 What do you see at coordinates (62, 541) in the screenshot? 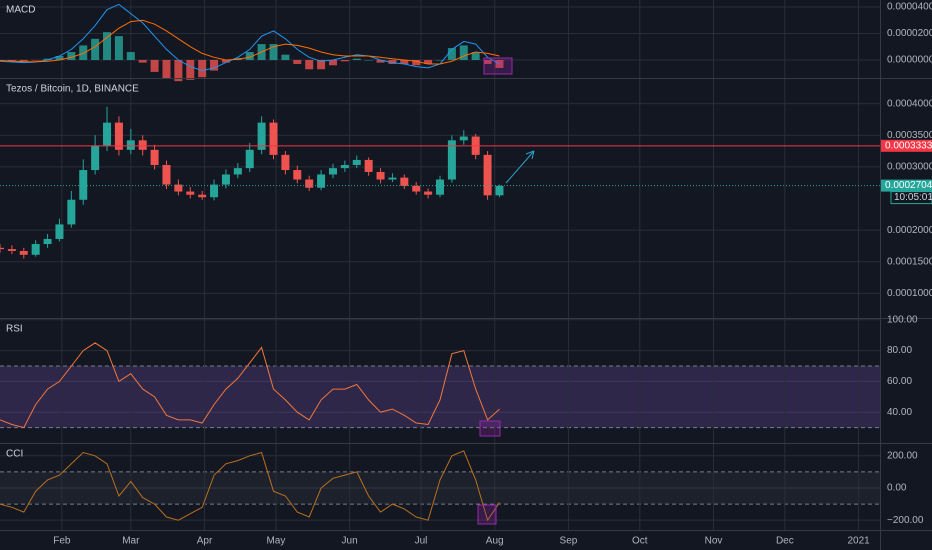
I see `x-tick-label: Feb` at bounding box center [62, 541].